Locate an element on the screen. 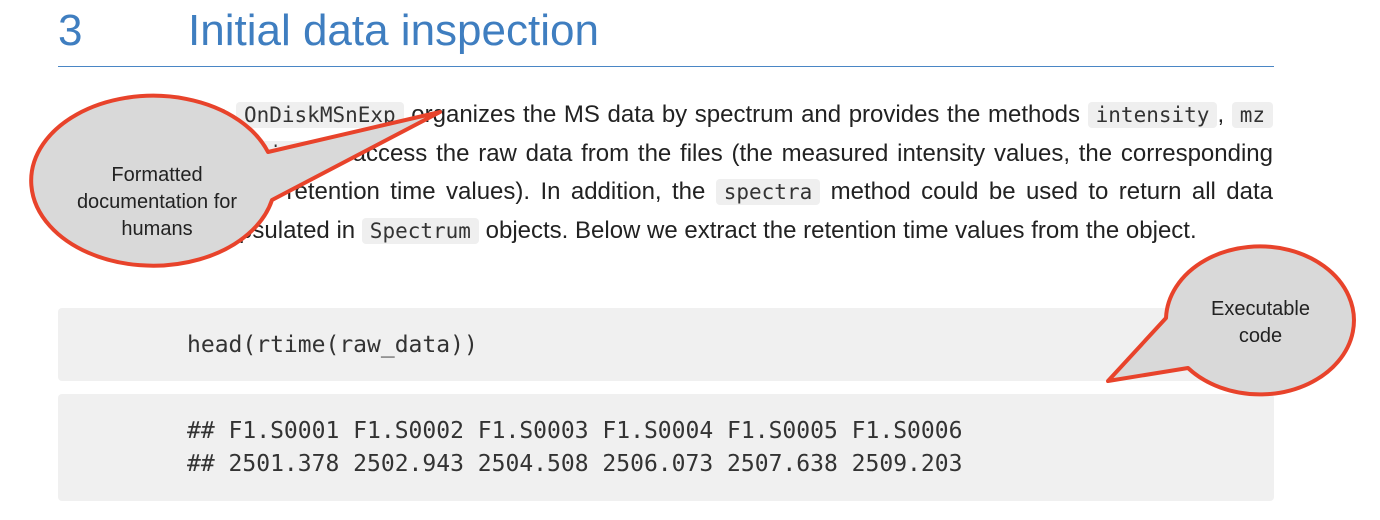 Image resolution: width=1380 pixels, height=520 pixels. callout-line: humans is located at coordinates (157, 229).